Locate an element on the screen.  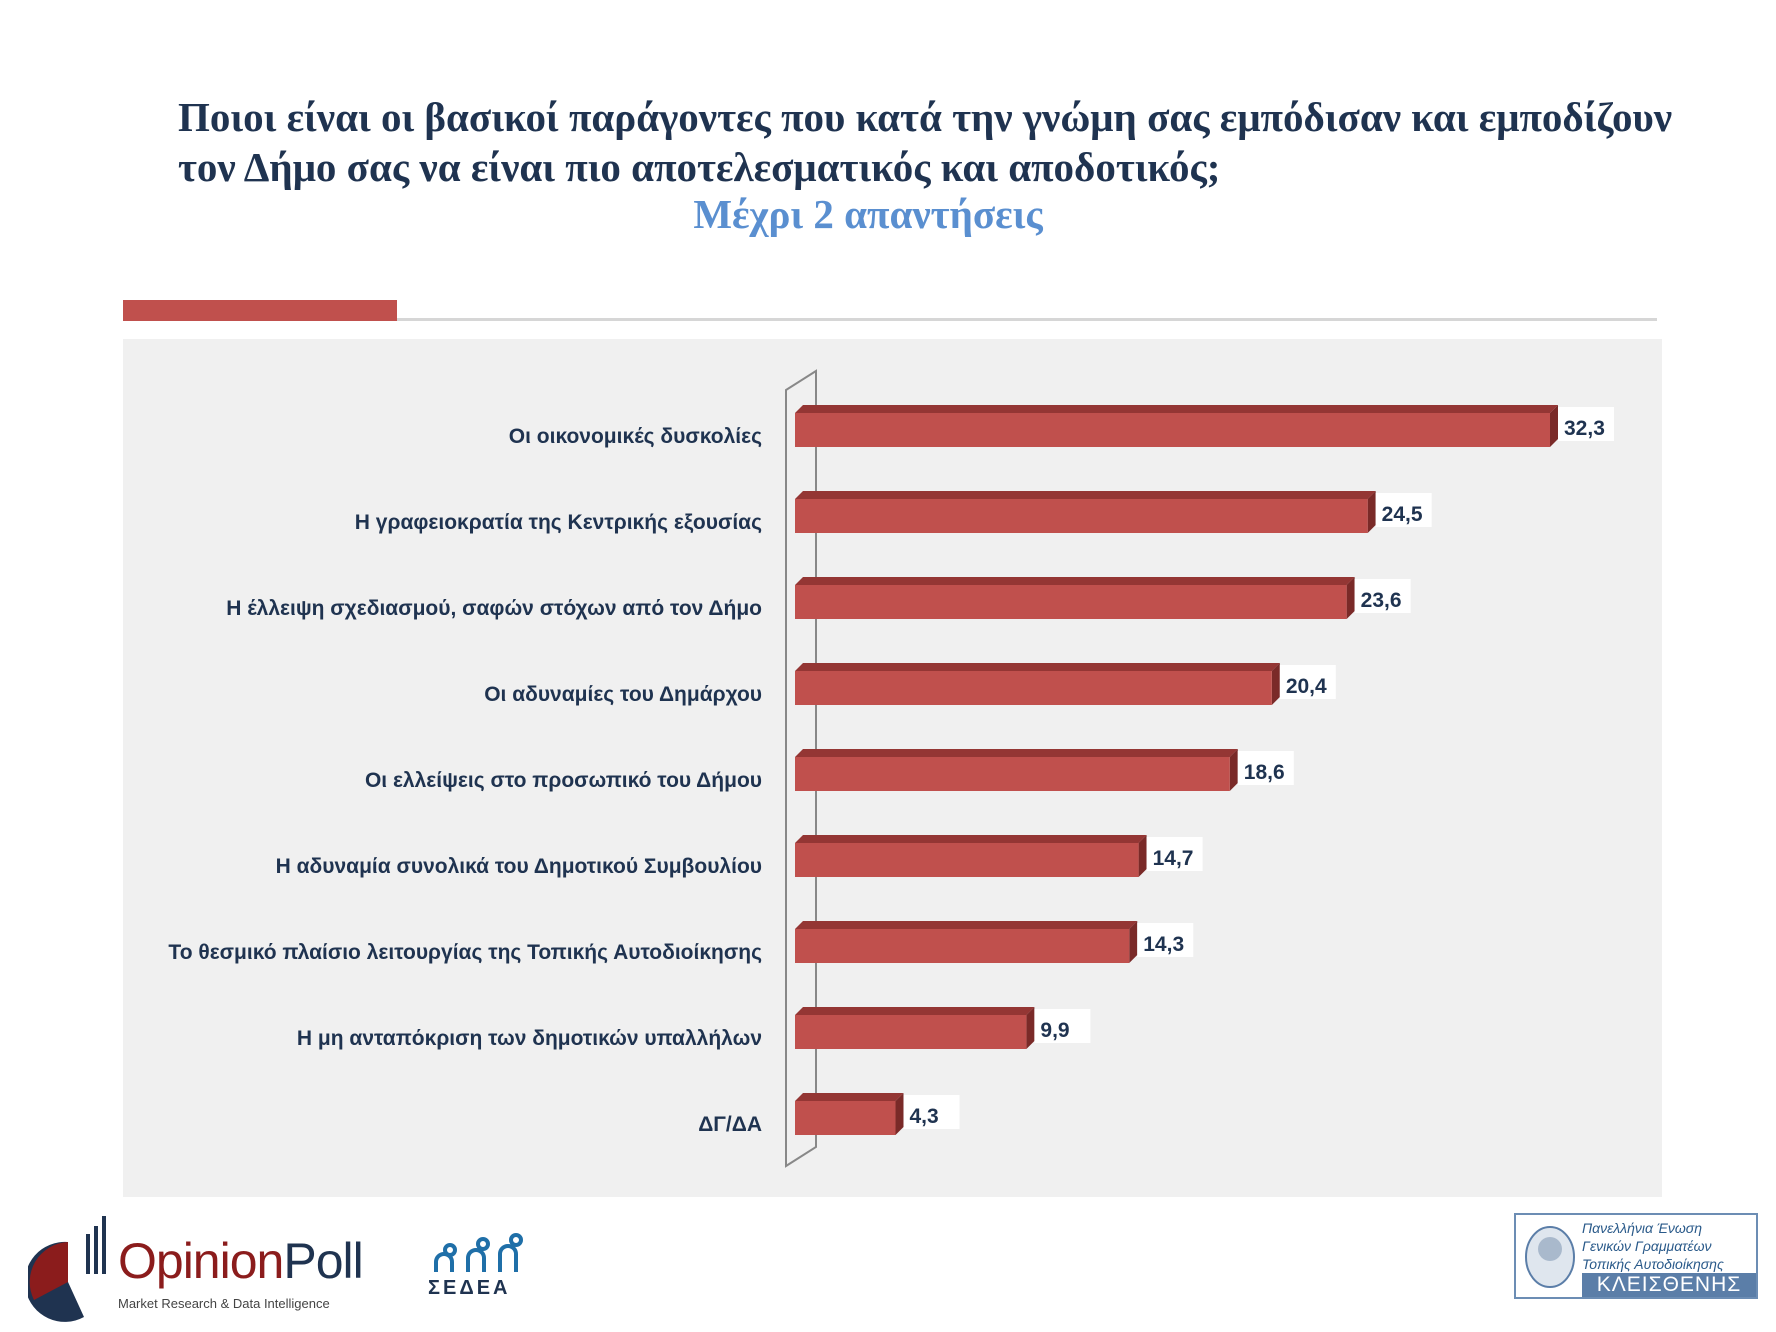
data-label: 18,6 is located at coordinates (1264, 772).